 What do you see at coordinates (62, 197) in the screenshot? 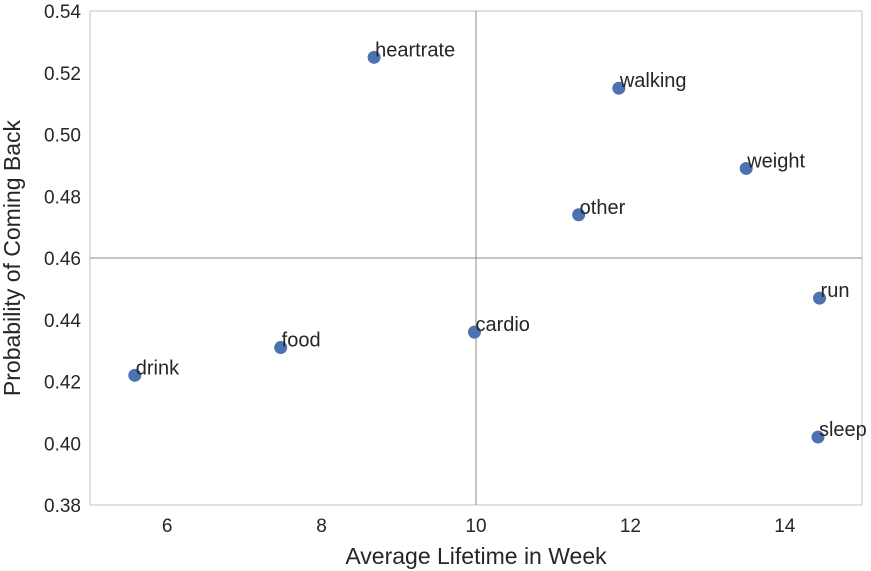
I see `y-tick-label: 0.48` at bounding box center [62, 197].